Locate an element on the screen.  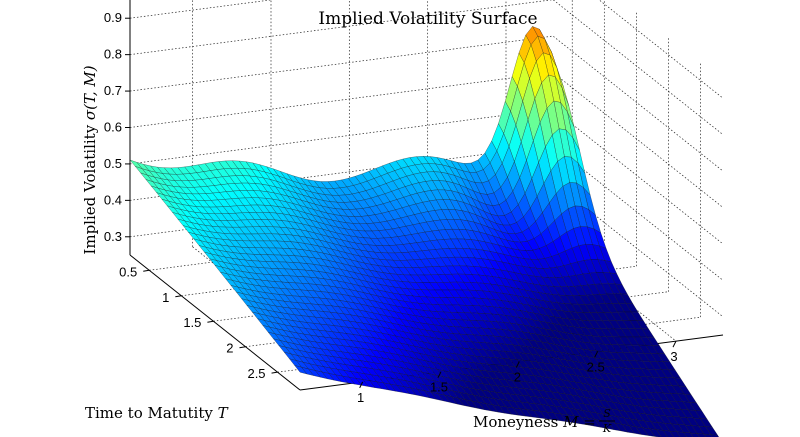
y-axis-label-math: T is located at coordinates (223, 413).